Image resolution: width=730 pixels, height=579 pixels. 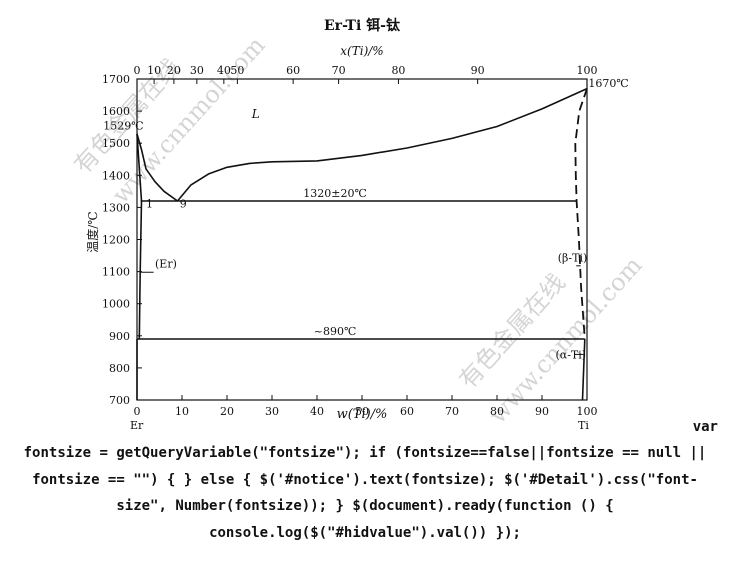 I want to click on y-tick-label: 1300, so click(x=116, y=207).